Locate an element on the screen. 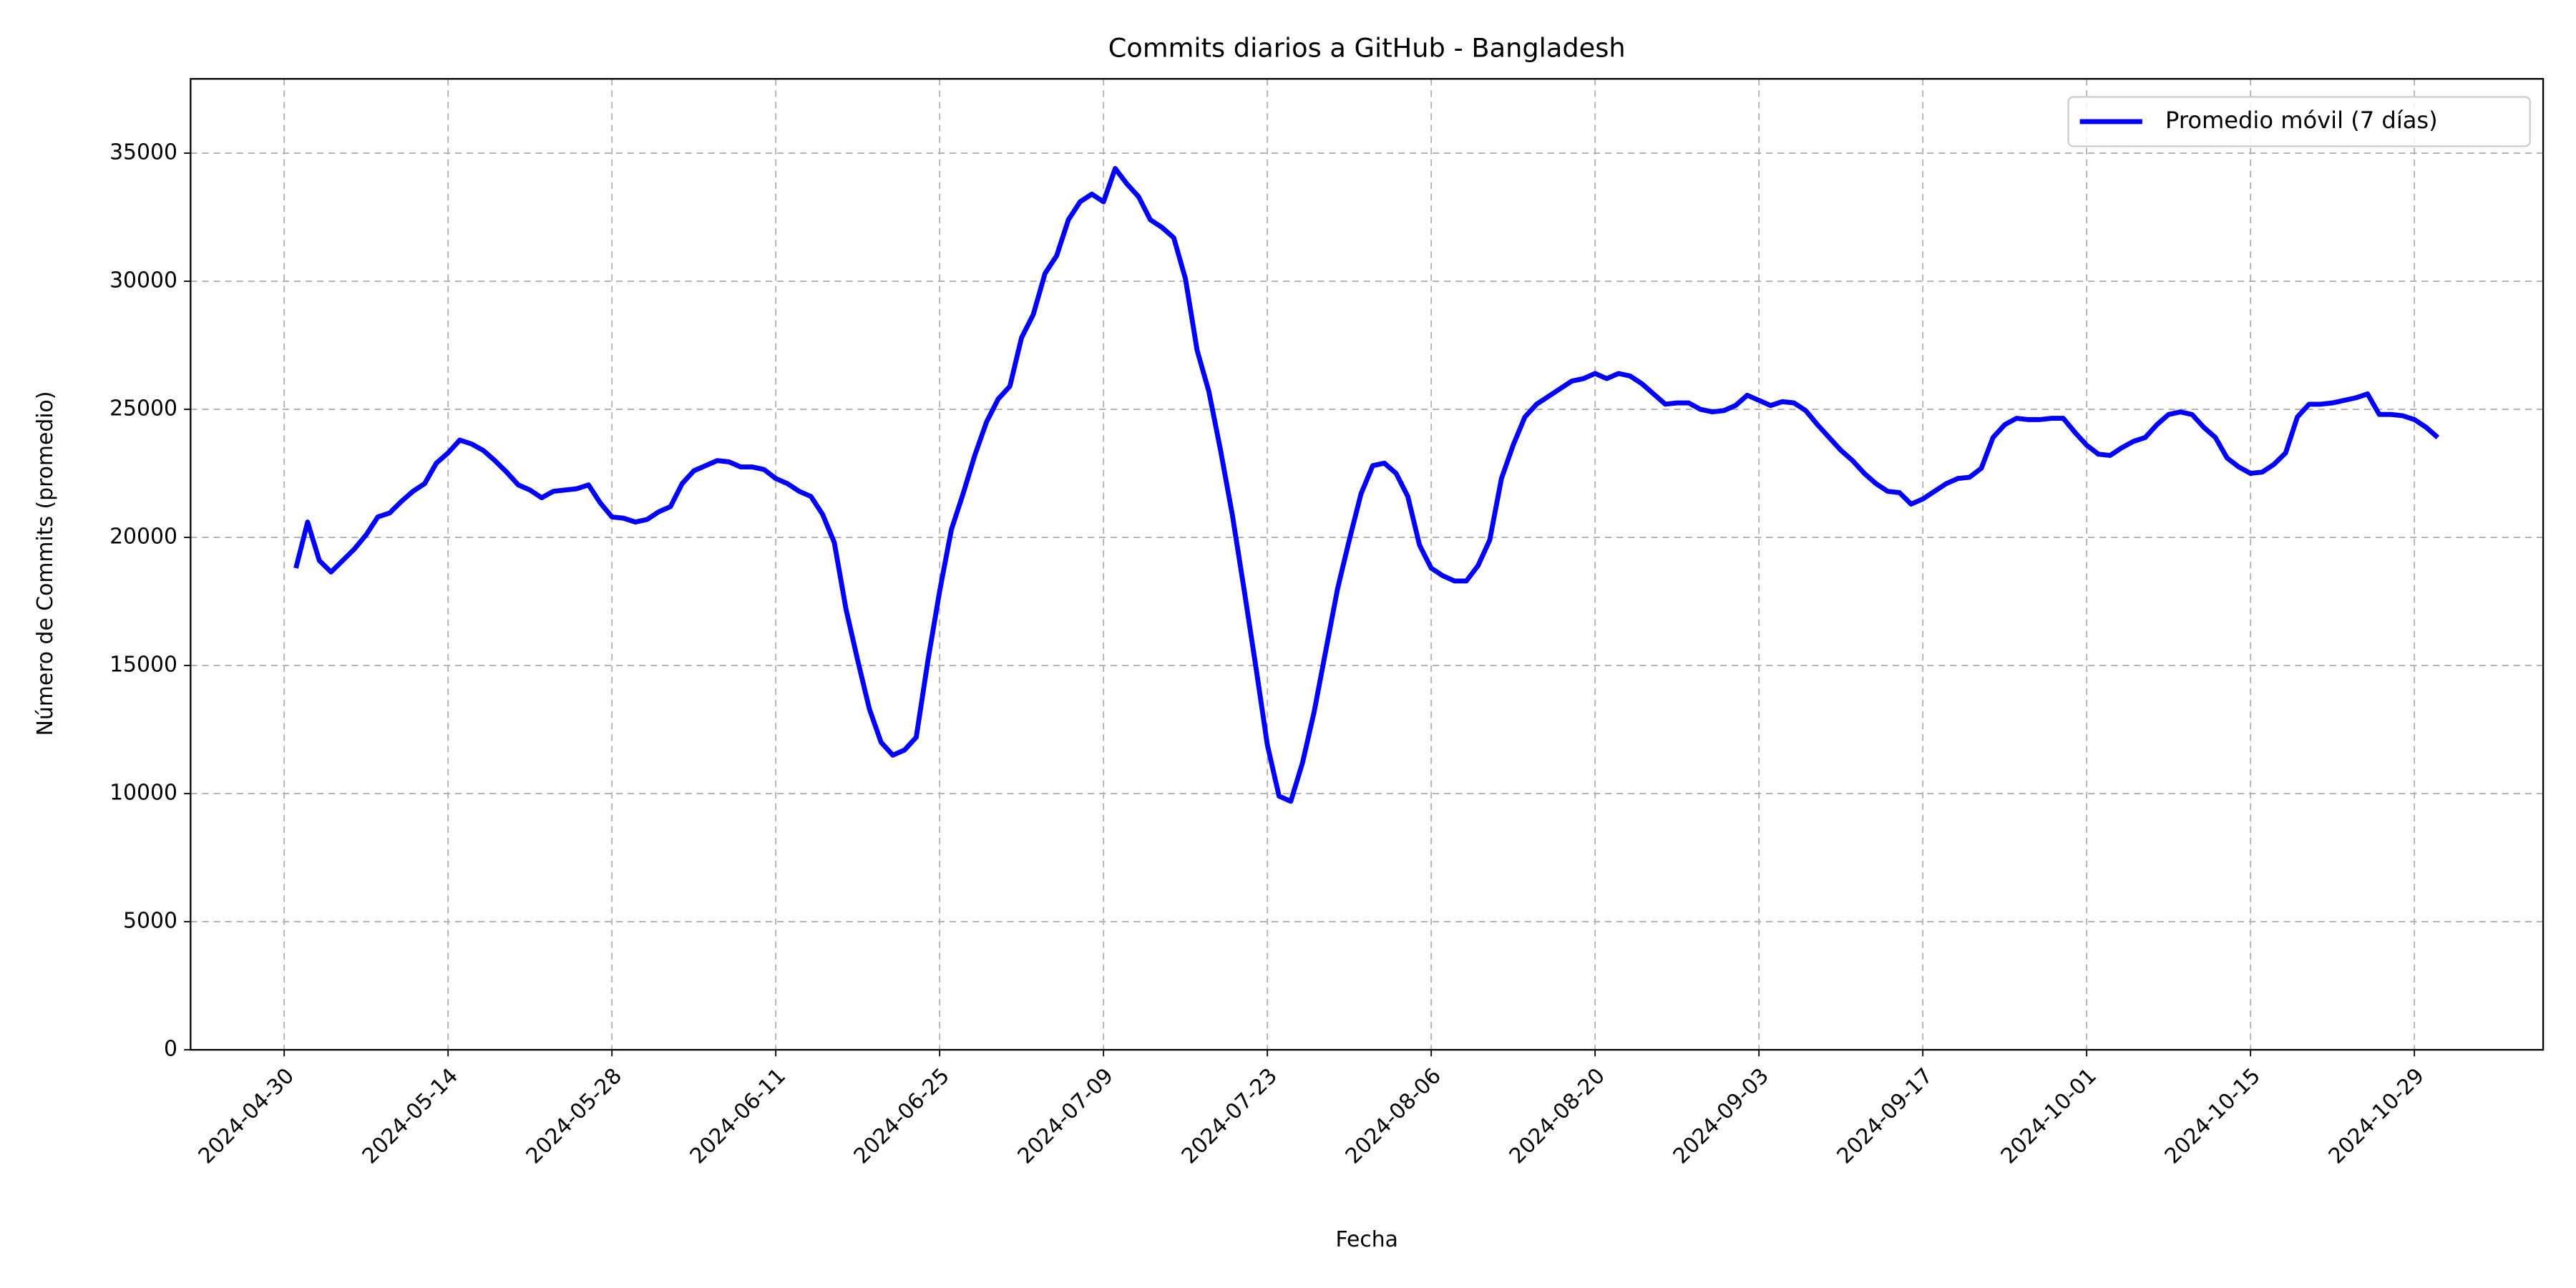 The width and height of the screenshot is (2576, 1288). x-tick-label: 2024-05-28 is located at coordinates (574, 1116).